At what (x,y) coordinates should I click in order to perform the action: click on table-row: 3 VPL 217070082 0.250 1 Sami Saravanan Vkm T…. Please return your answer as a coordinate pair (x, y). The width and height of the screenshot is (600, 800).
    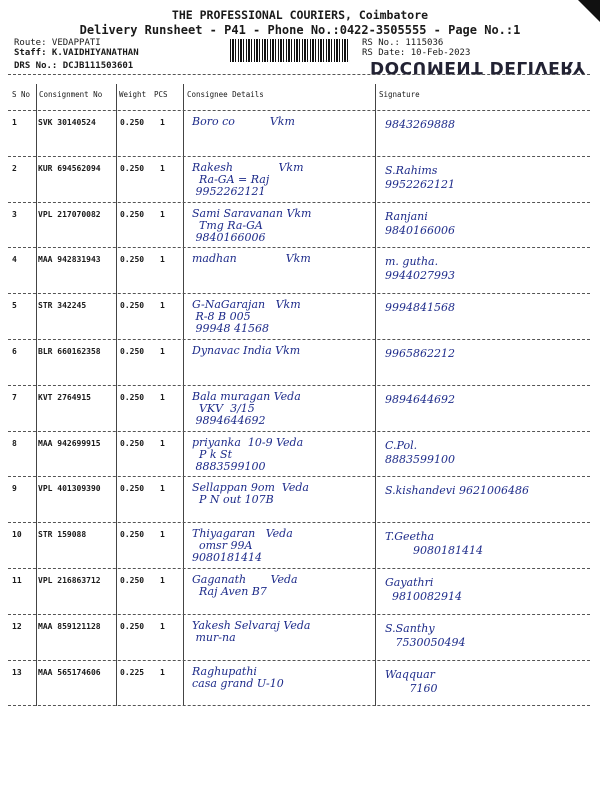
    Looking at the image, I should click on (300, 225).